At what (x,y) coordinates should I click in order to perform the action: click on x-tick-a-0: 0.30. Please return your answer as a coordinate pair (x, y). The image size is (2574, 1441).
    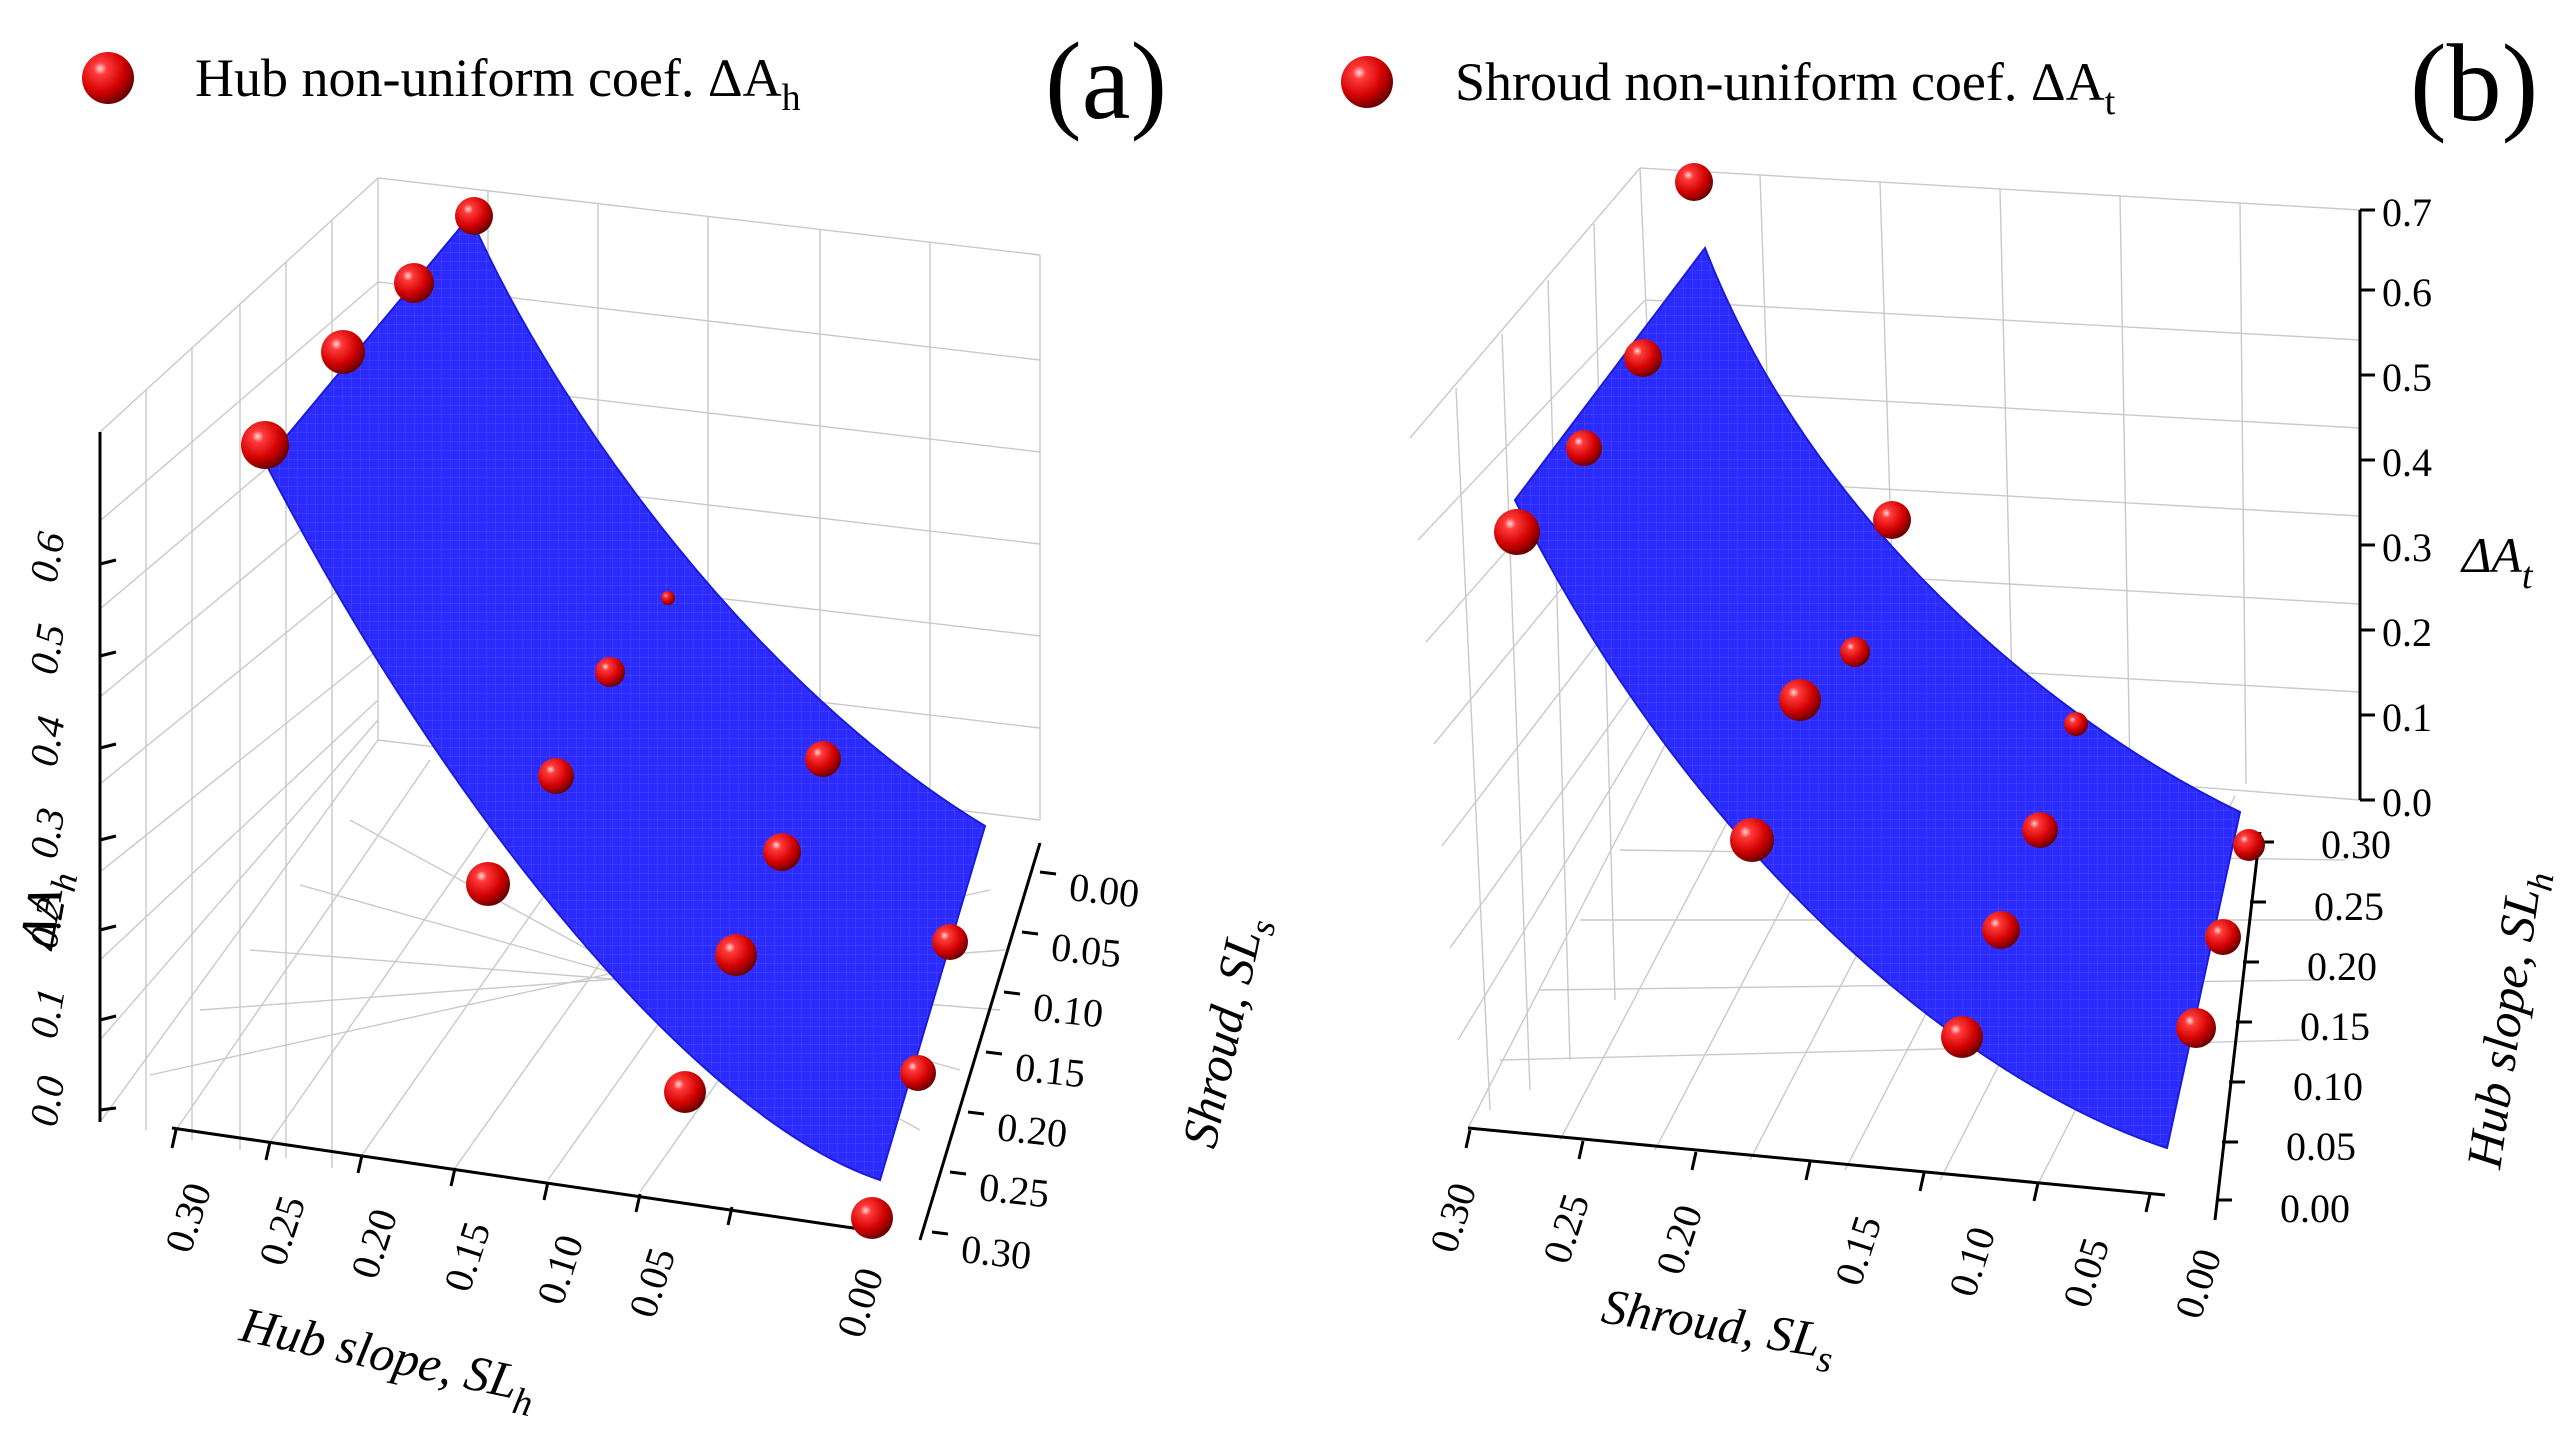
    Looking at the image, I should click on (188, 1217).